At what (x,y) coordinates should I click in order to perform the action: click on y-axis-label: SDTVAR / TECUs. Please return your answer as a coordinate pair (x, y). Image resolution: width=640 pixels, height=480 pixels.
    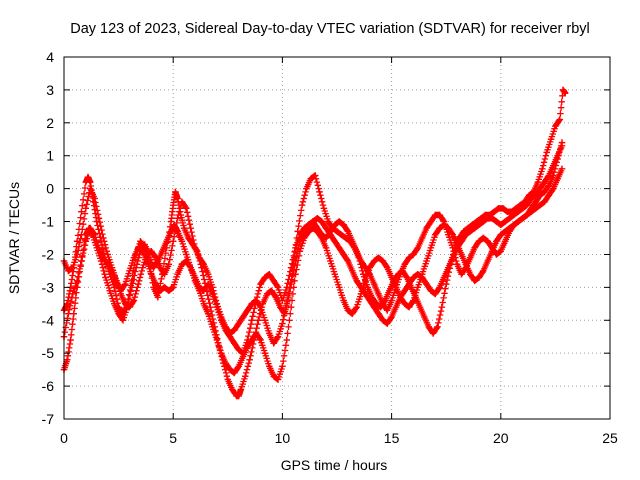
    Looking at the image, I should click on (14, 238).